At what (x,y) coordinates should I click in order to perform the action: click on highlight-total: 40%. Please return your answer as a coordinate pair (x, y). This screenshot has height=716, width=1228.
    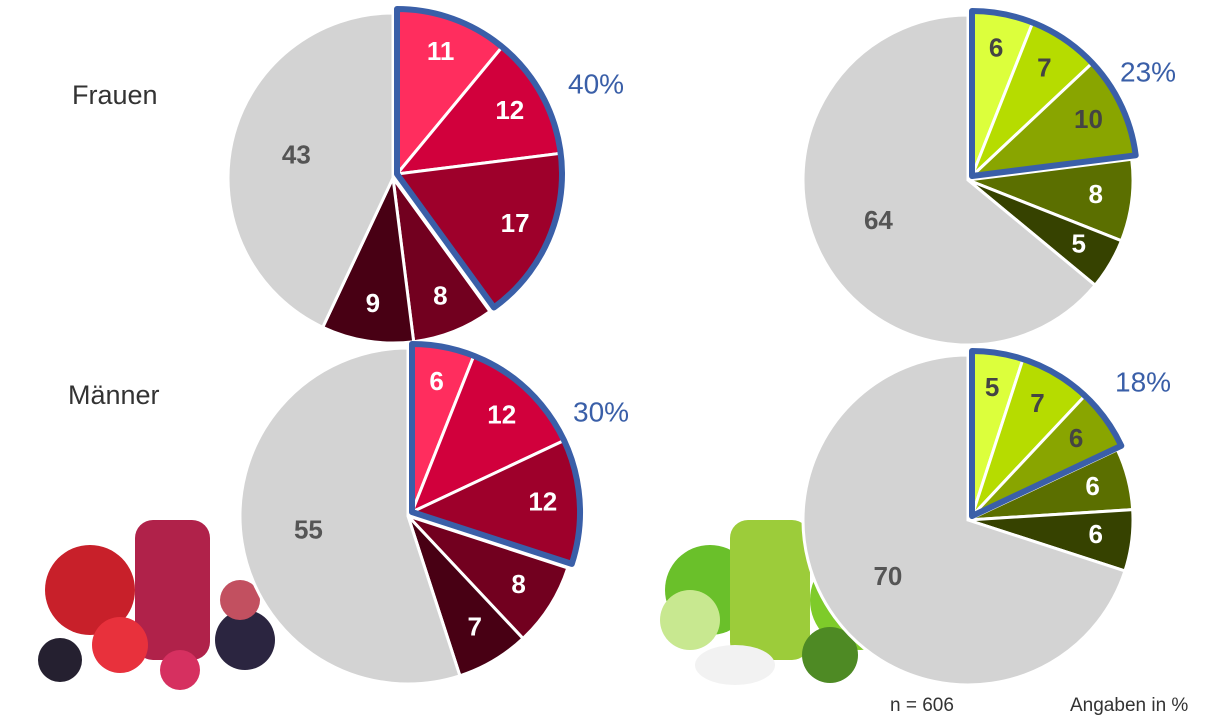
    Looking at the image, I should click on (596, 83).